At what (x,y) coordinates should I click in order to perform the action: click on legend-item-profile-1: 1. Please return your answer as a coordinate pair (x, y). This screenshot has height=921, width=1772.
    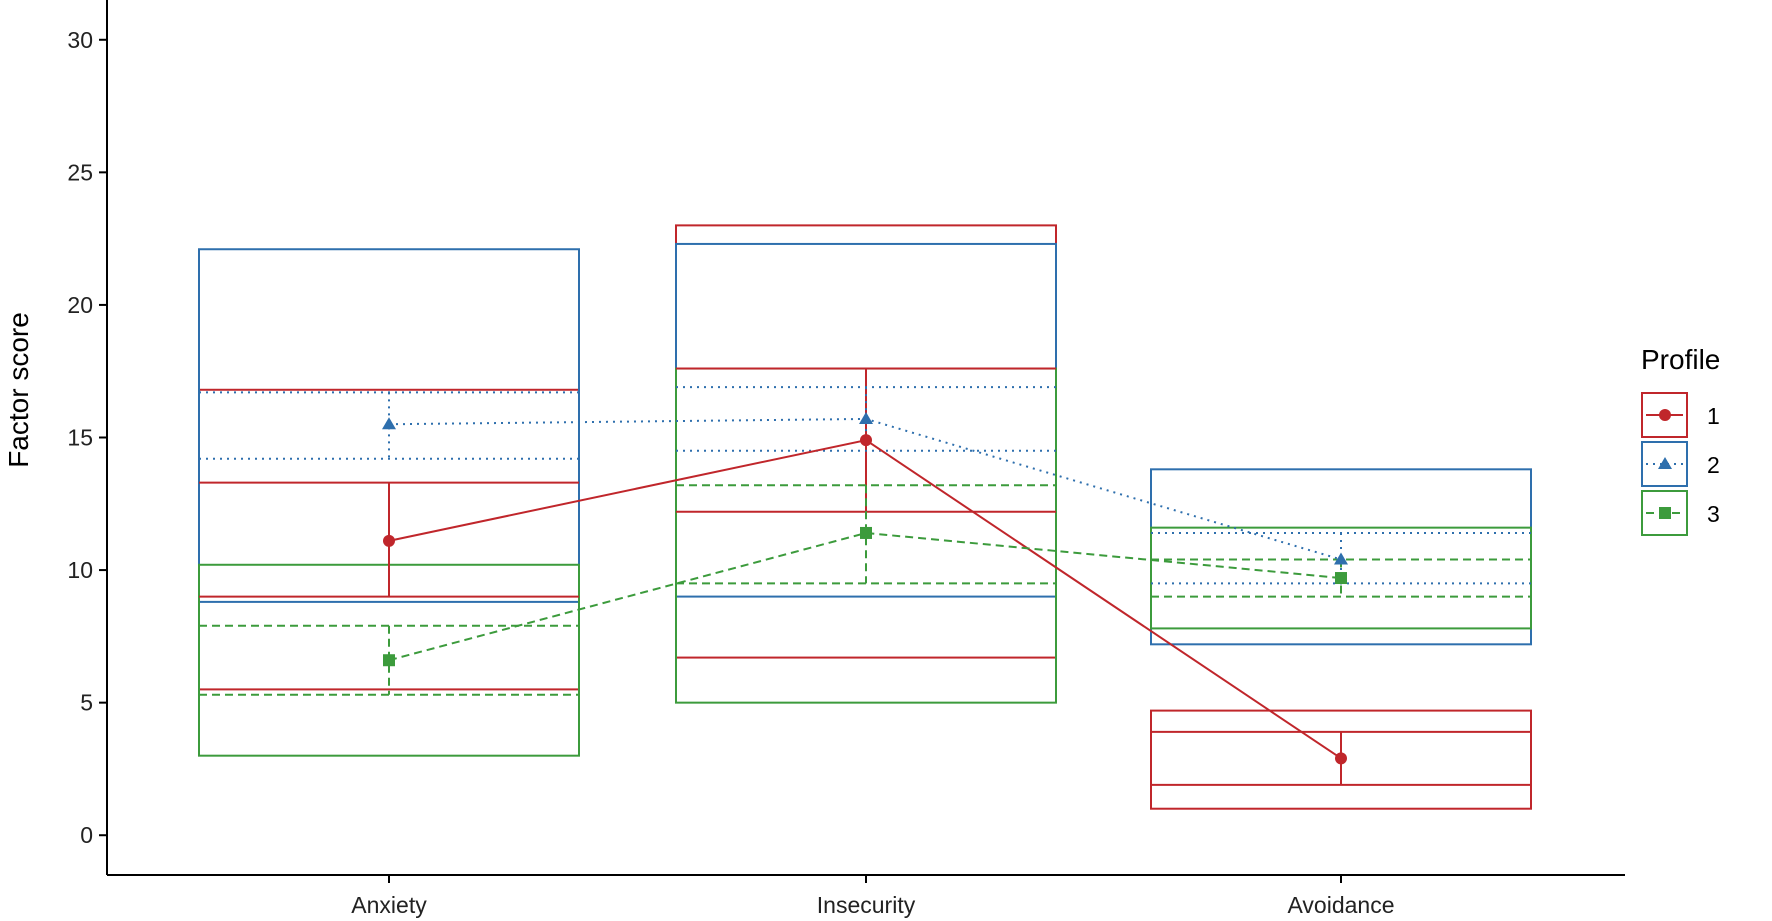
    Looking at the image, I should click on (1680, 415).